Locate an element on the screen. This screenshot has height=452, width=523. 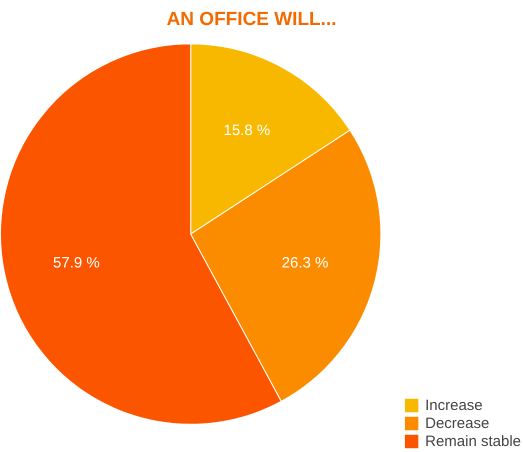
data-label: 57.9 % is located at coordinates (76, 263).